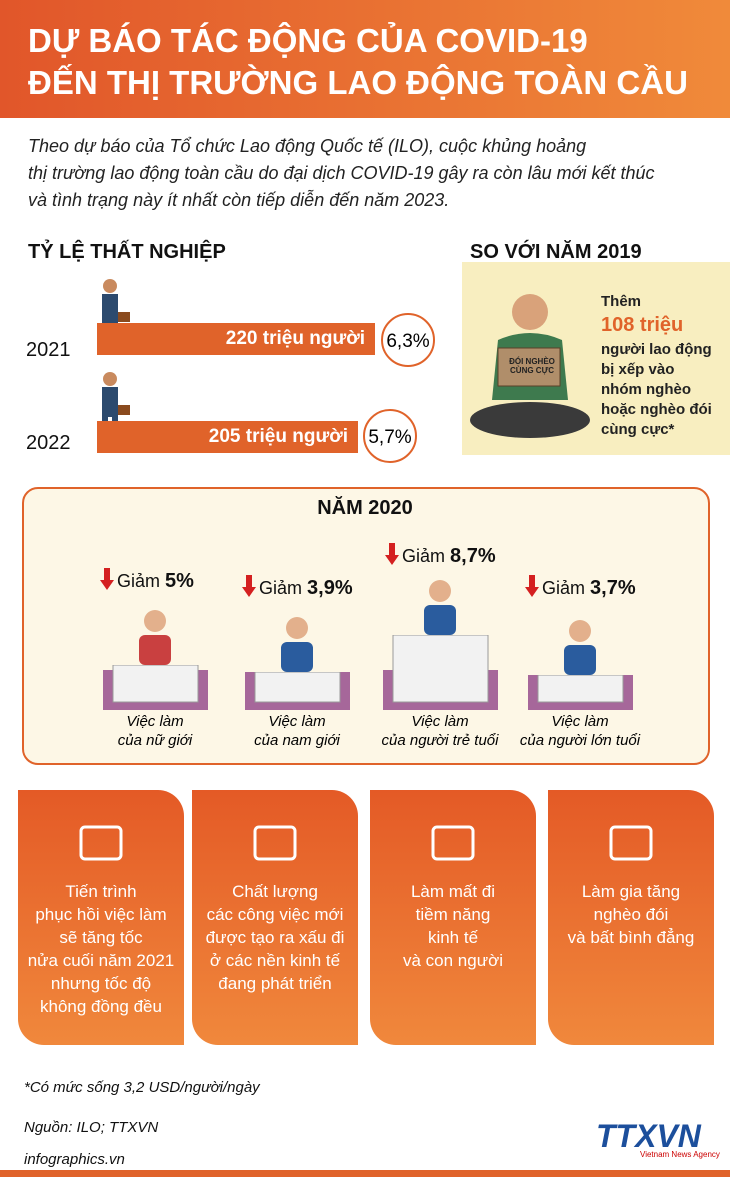 The width and height of the screenshot is (730, 1177). What do you see at coordinates (631, 937) in the screenshot?
I see `impact-text: và bất bình đẳng` at bounding box center [631, 937].